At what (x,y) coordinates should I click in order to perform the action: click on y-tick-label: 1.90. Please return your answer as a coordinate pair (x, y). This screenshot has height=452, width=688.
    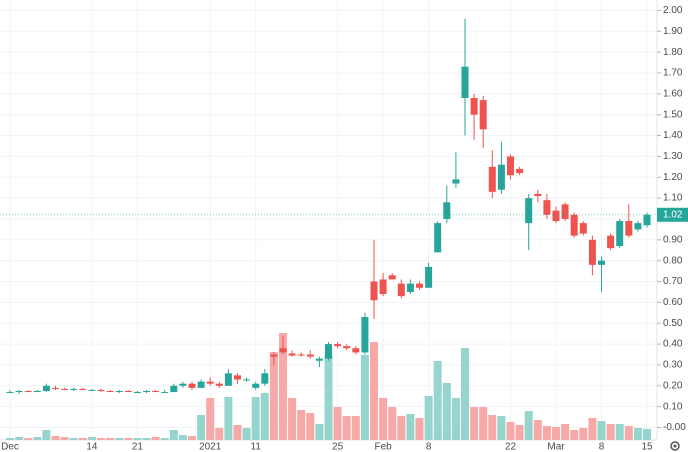
    Looking at the image, I should click on (673, 31).